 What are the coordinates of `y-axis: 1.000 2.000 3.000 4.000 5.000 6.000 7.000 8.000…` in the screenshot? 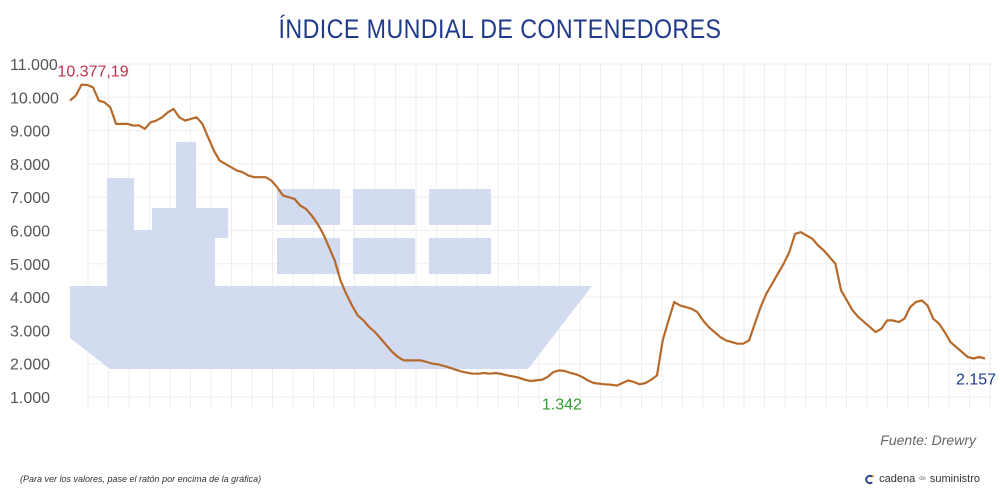 It's located at (34, 232).